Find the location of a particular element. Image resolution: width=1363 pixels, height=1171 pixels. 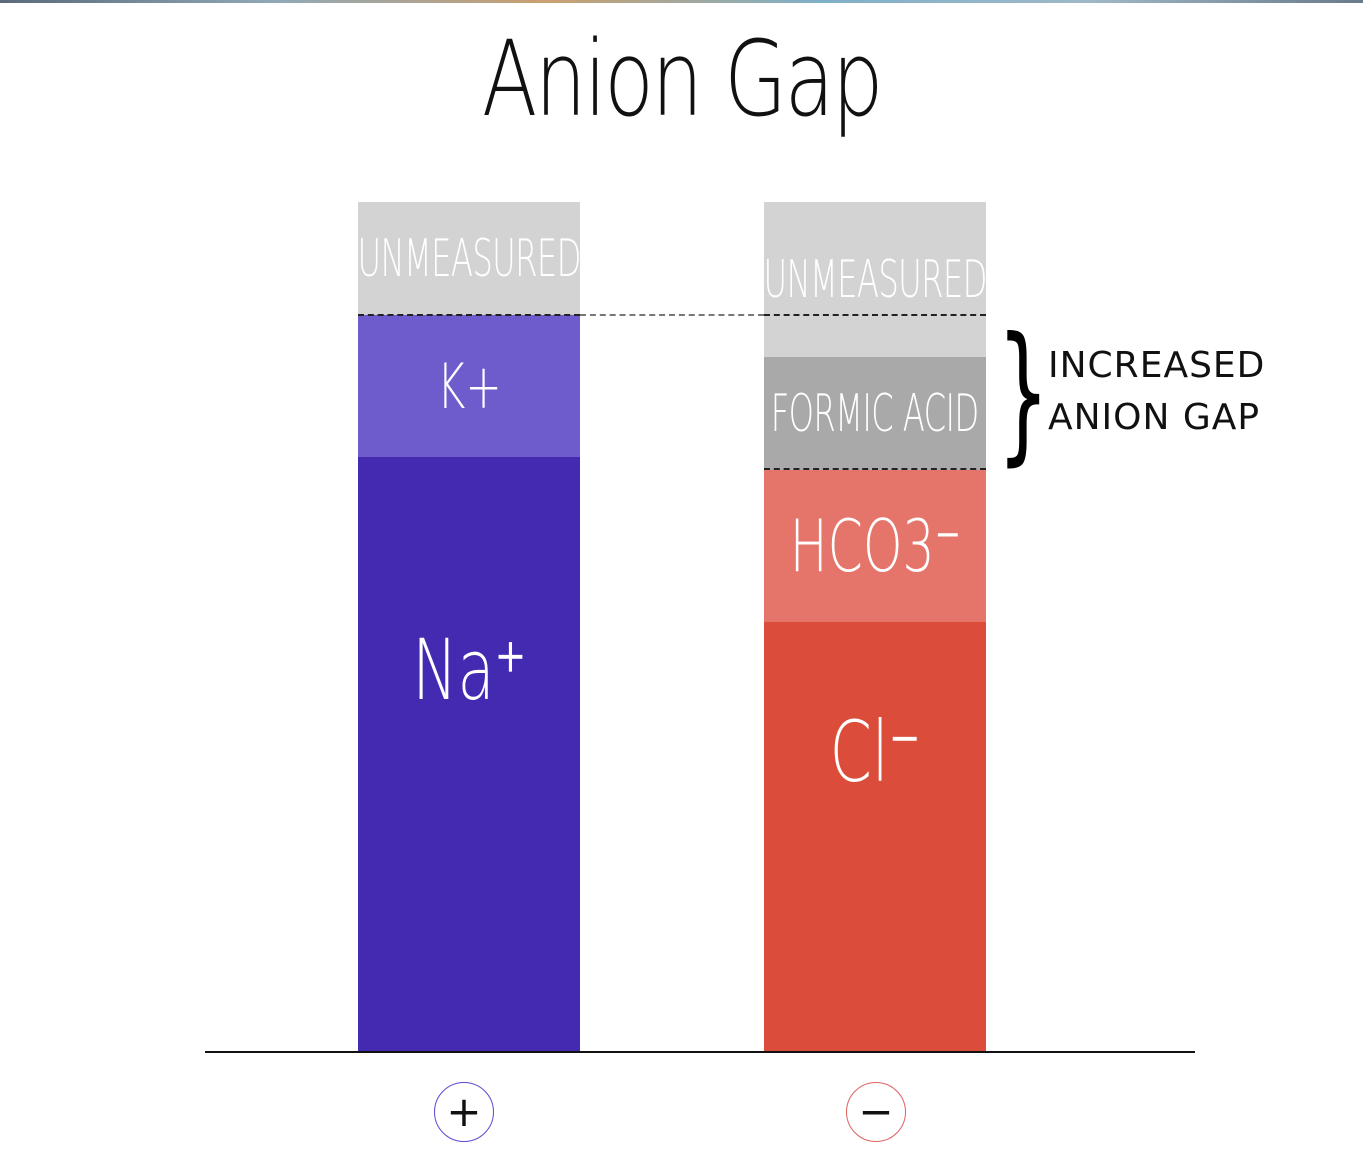

dashed-line-right-bottom is located at coordinates (875, 469).